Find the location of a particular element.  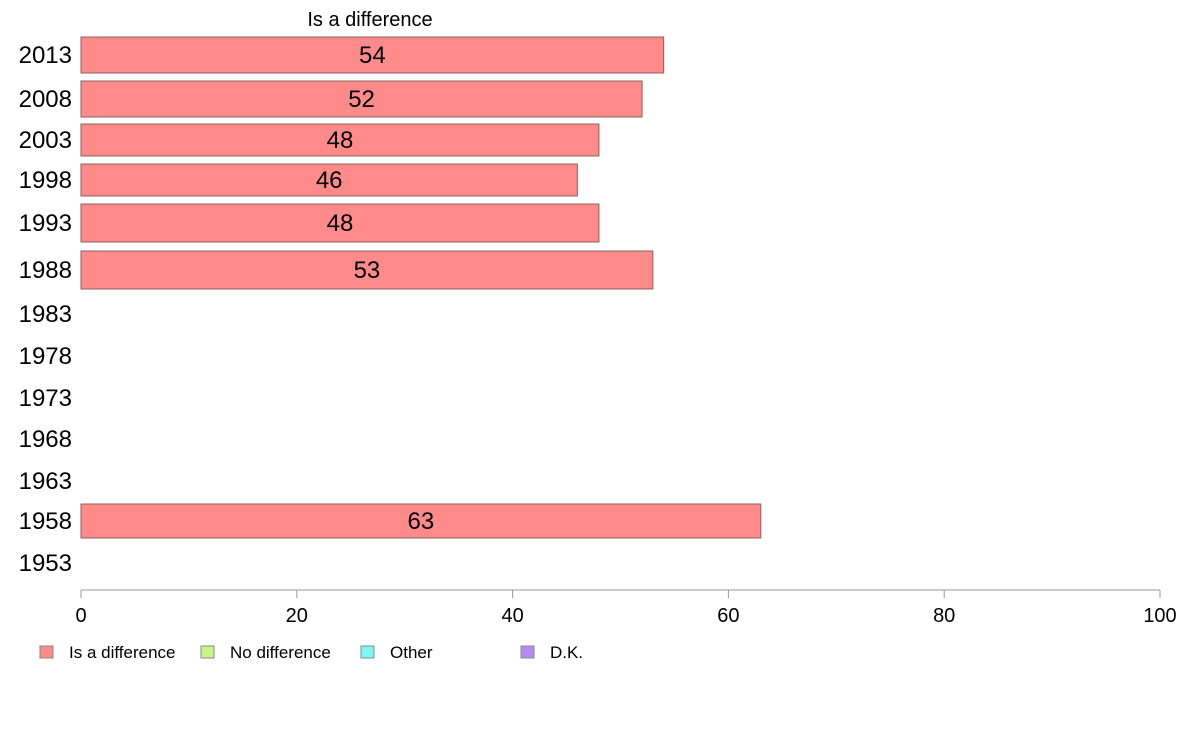

legend-label: Is a difference is located at coordinates (122, 652).